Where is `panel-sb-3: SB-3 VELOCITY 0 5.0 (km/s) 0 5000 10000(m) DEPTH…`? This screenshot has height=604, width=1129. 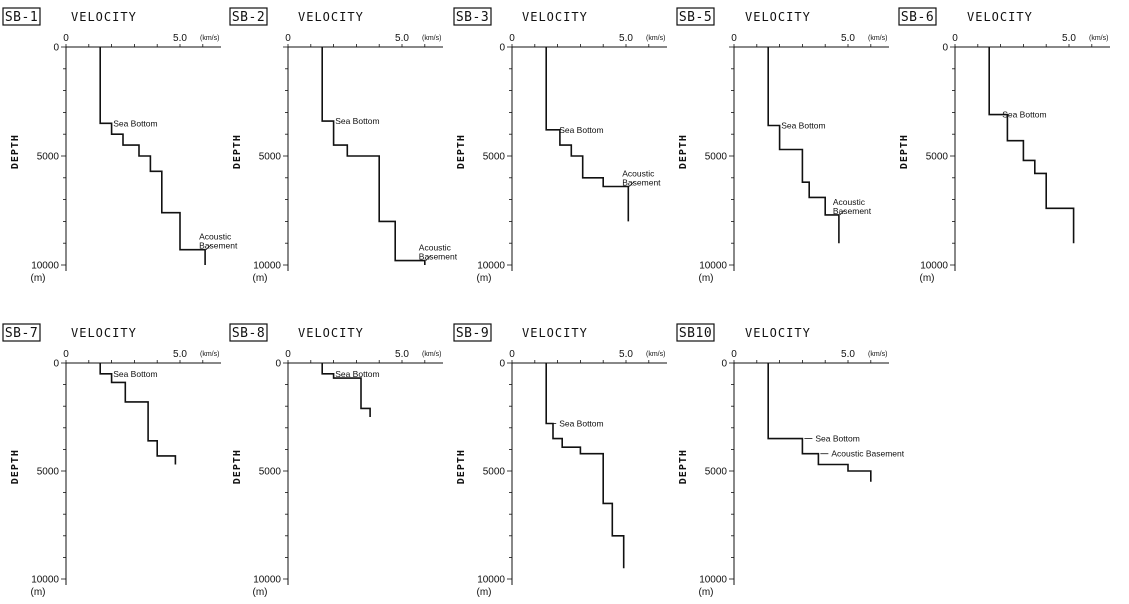 panel-sb-3: SB-3 VELOCITY 0 5.0 (km/s) 0 5000 10000(m) DEPTH… is located at coordinates (560, 145).